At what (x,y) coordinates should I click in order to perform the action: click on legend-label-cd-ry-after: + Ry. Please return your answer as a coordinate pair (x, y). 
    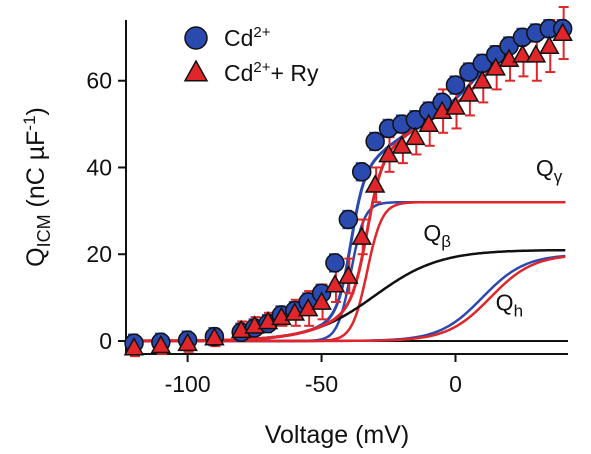
    Looking at the image, I should click on (295, 73).